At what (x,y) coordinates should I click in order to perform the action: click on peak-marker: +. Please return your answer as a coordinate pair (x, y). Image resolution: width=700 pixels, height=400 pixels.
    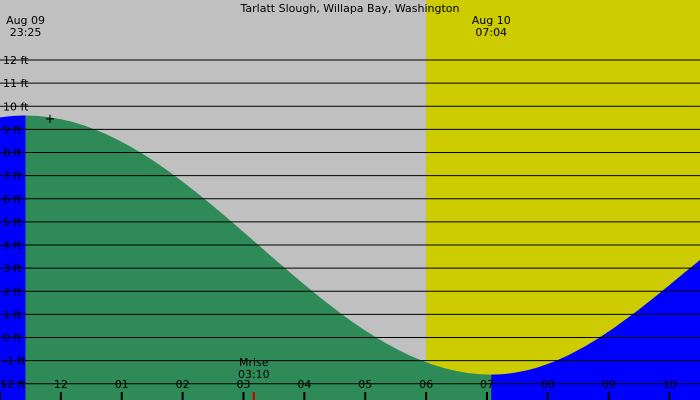
    Looking at the image, I should click on (50, 119).